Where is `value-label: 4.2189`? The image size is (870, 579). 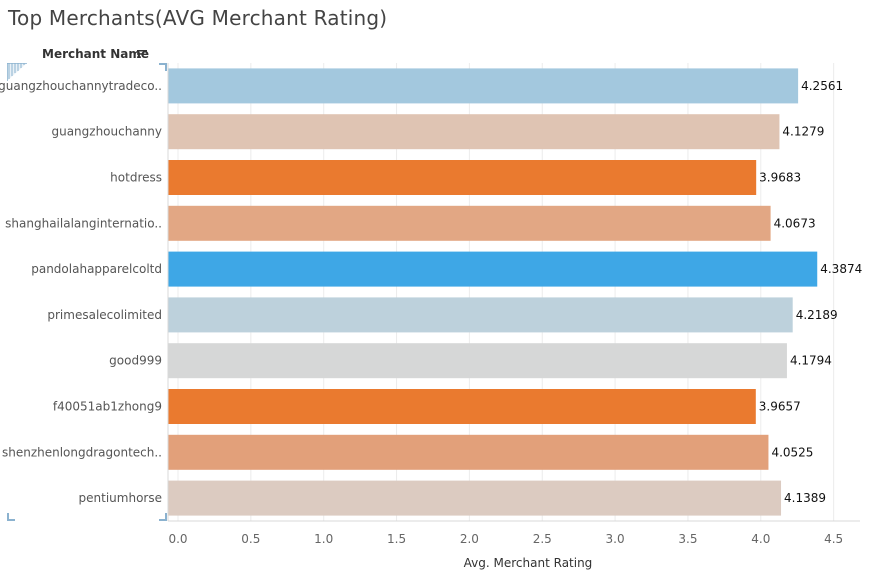 value-label: 4.2189 is located at coordinates (817, 315).